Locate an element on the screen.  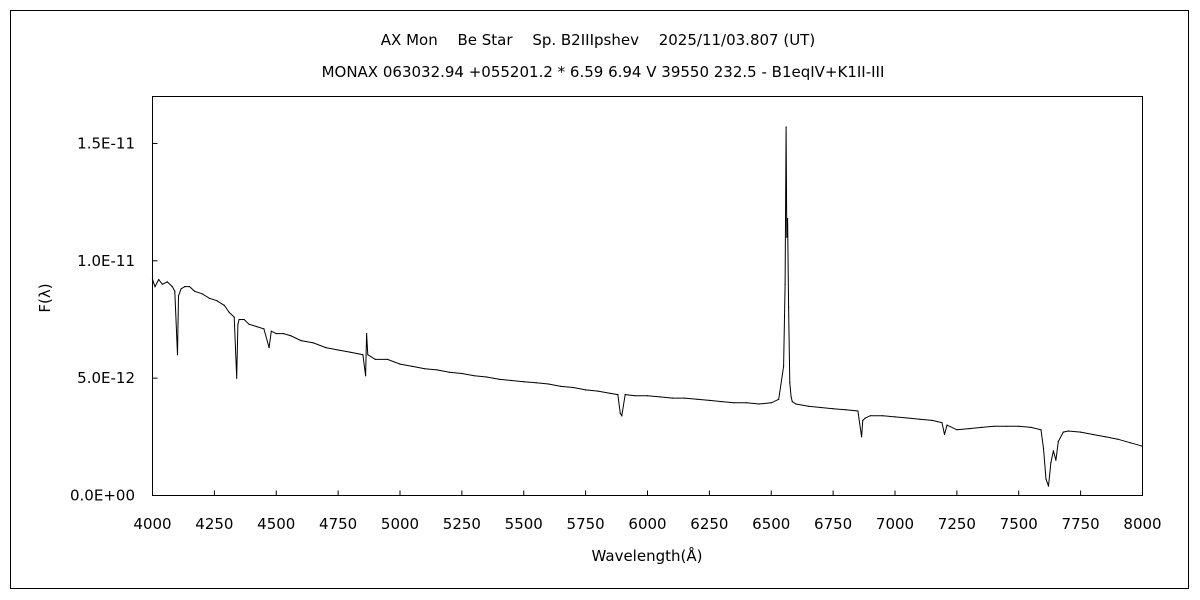
x-tick-label: 5000 is located at coordinates (400, 524).